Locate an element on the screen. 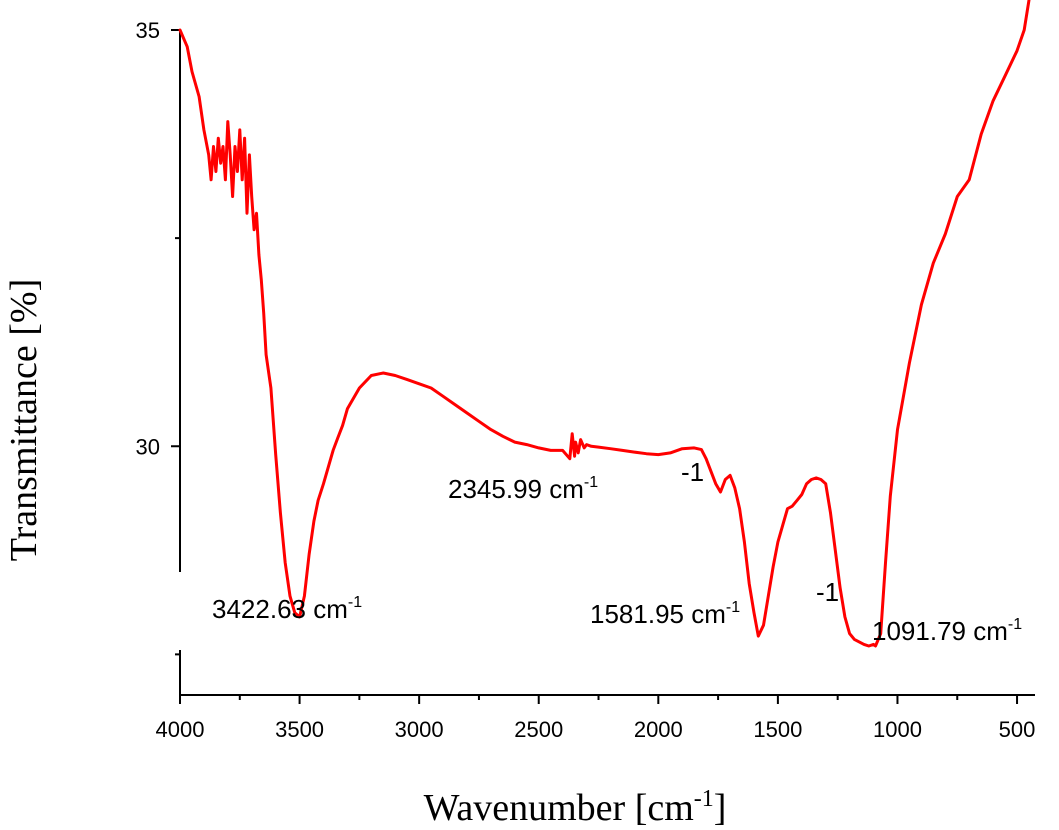 This screenshot has height=830, width=1059. annotation-peak-2345: 2345.99 cm-1 is located at coordinates (523, 489).